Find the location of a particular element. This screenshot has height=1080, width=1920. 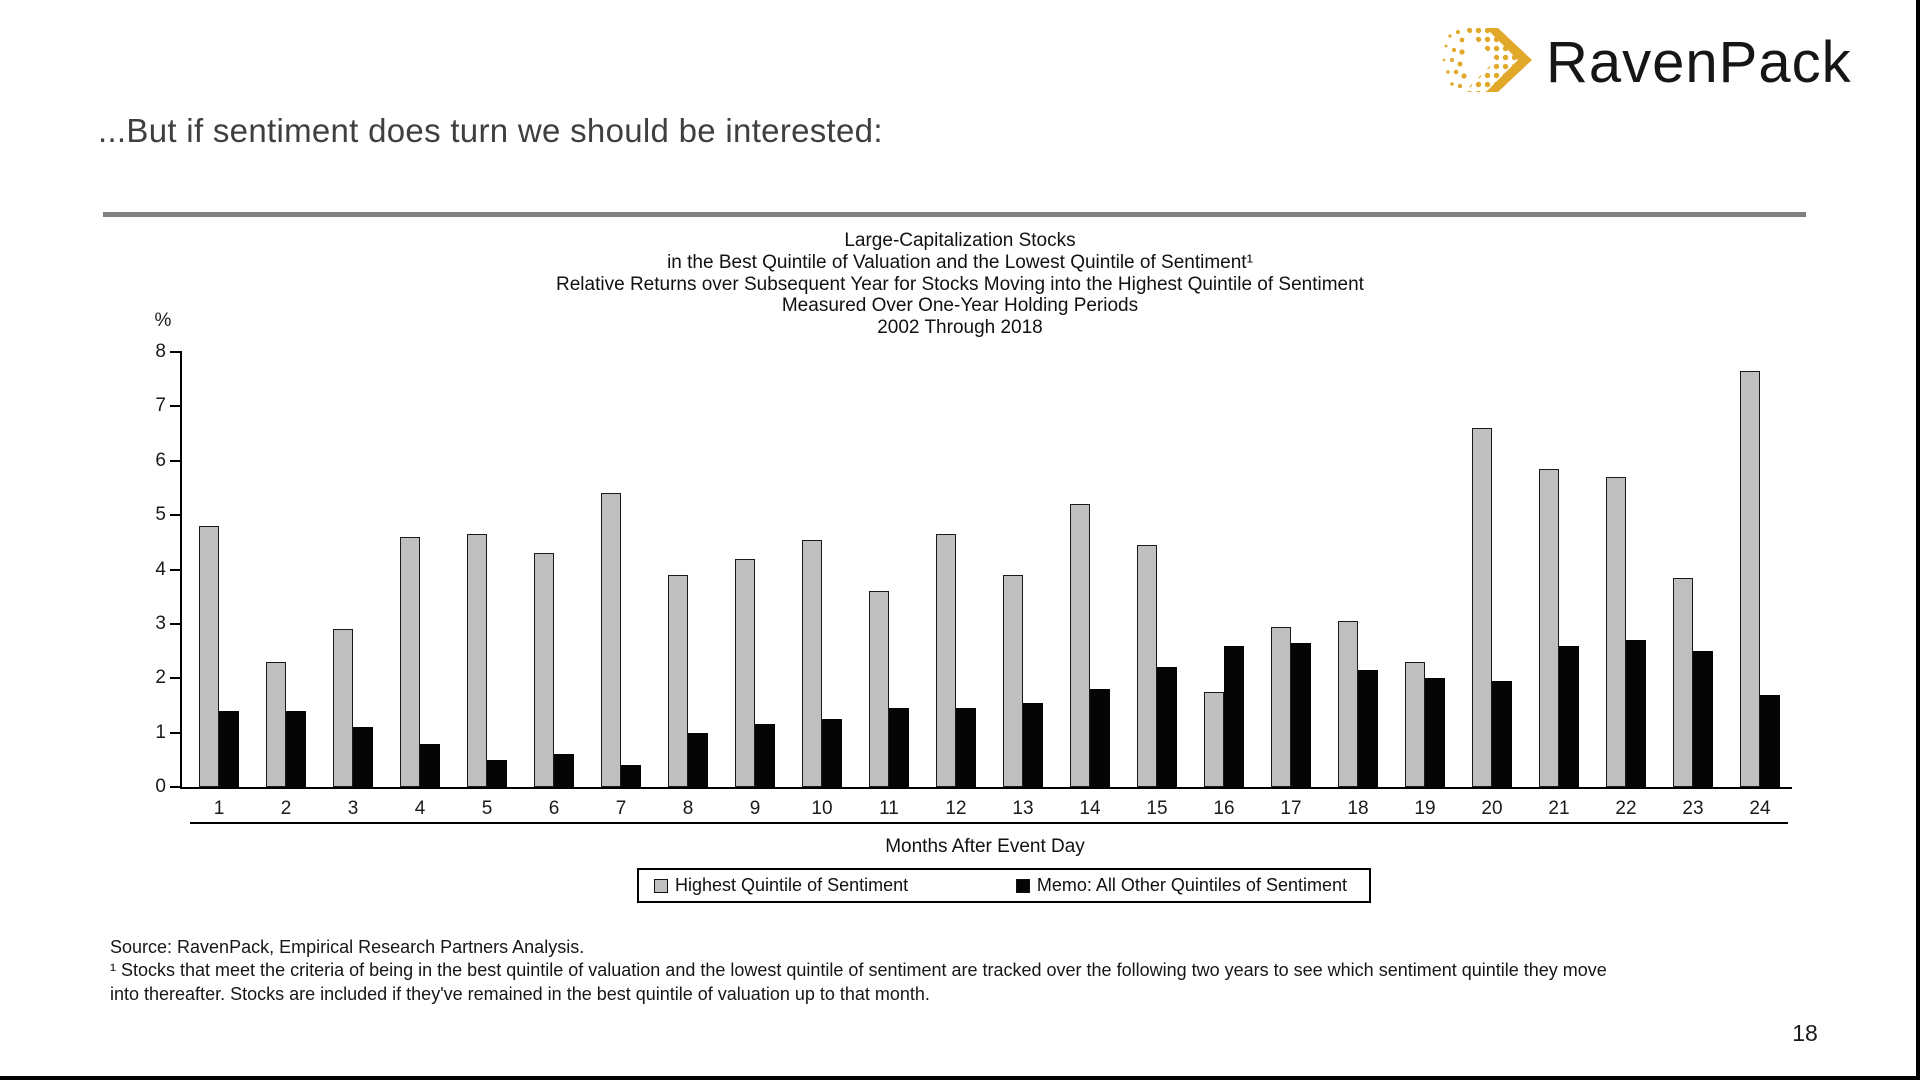

ravenpack-logo: RavenPack is located at coordinates (1645, 62).